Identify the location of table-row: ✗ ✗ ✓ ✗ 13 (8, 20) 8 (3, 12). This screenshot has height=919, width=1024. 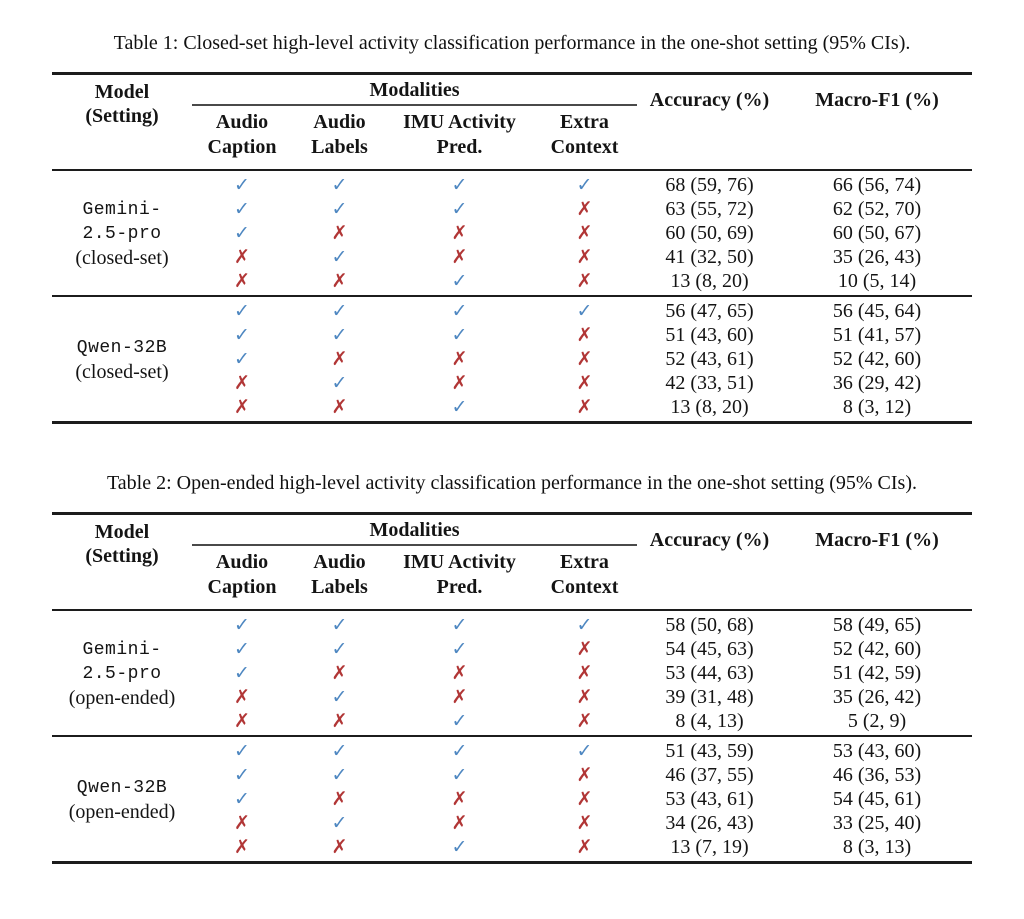
(512, 409).